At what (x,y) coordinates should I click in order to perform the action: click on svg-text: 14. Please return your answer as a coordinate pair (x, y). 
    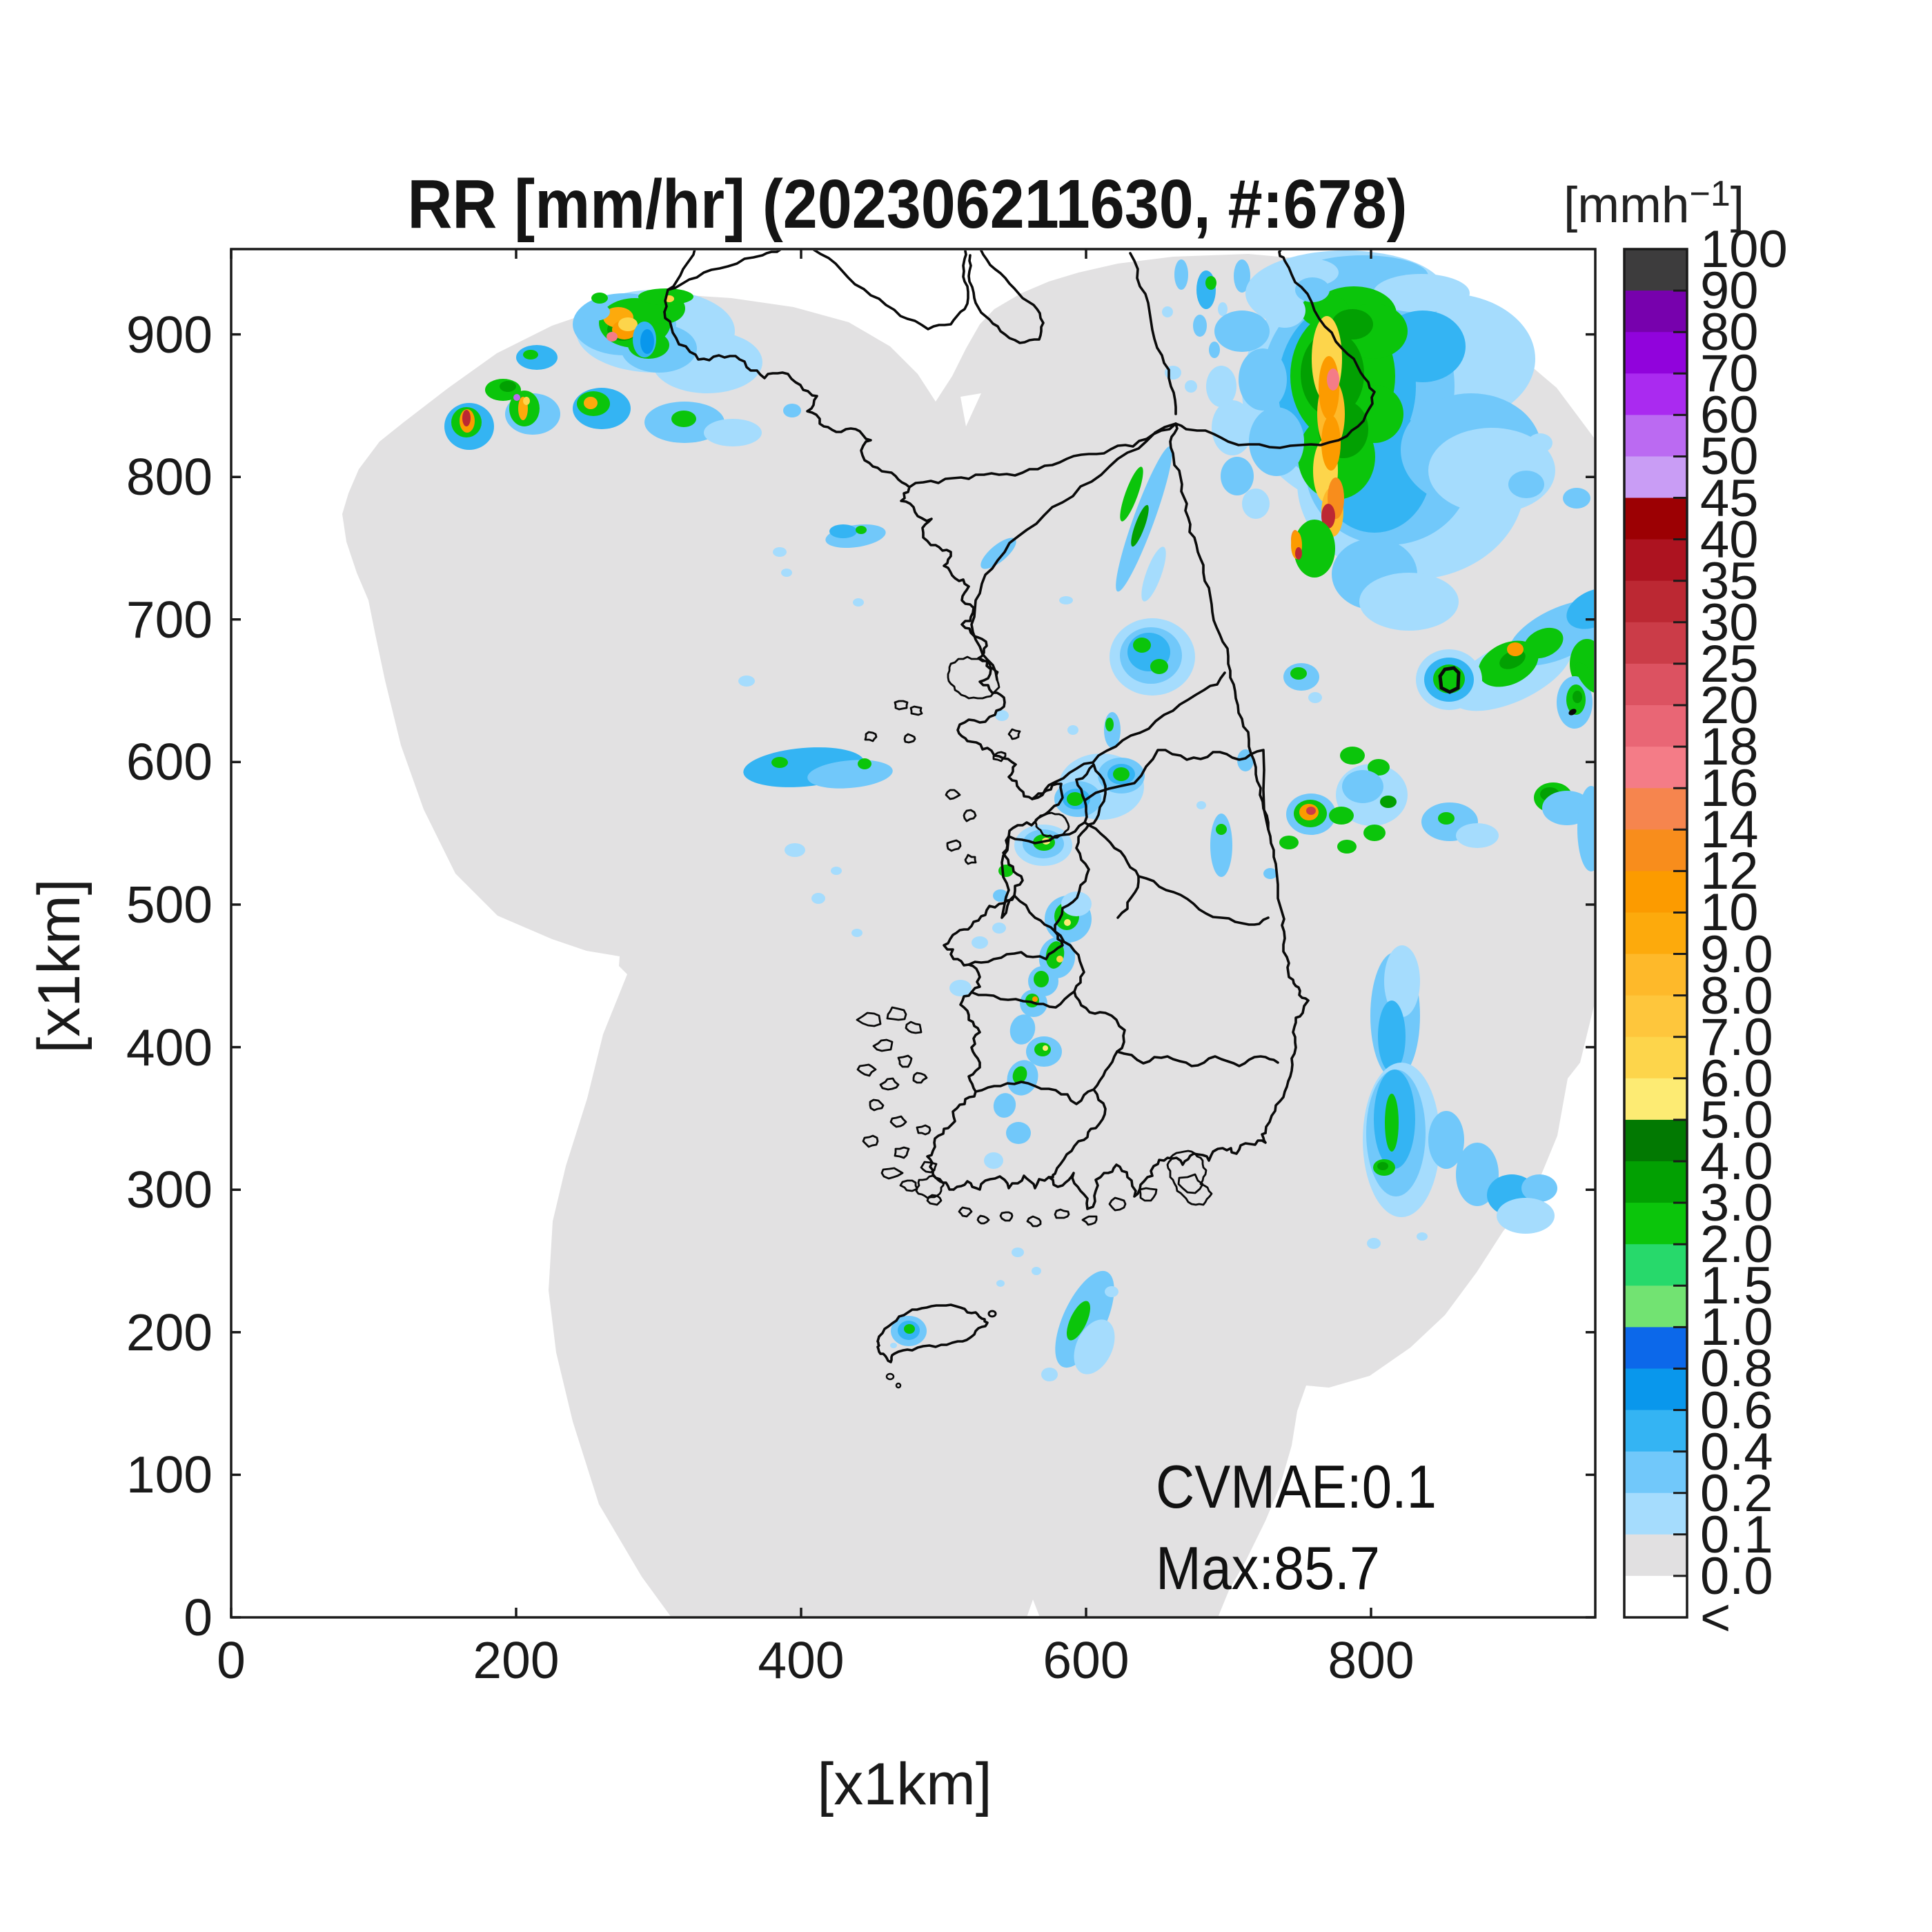
    Looking at the image, I should click on (1729, 829).